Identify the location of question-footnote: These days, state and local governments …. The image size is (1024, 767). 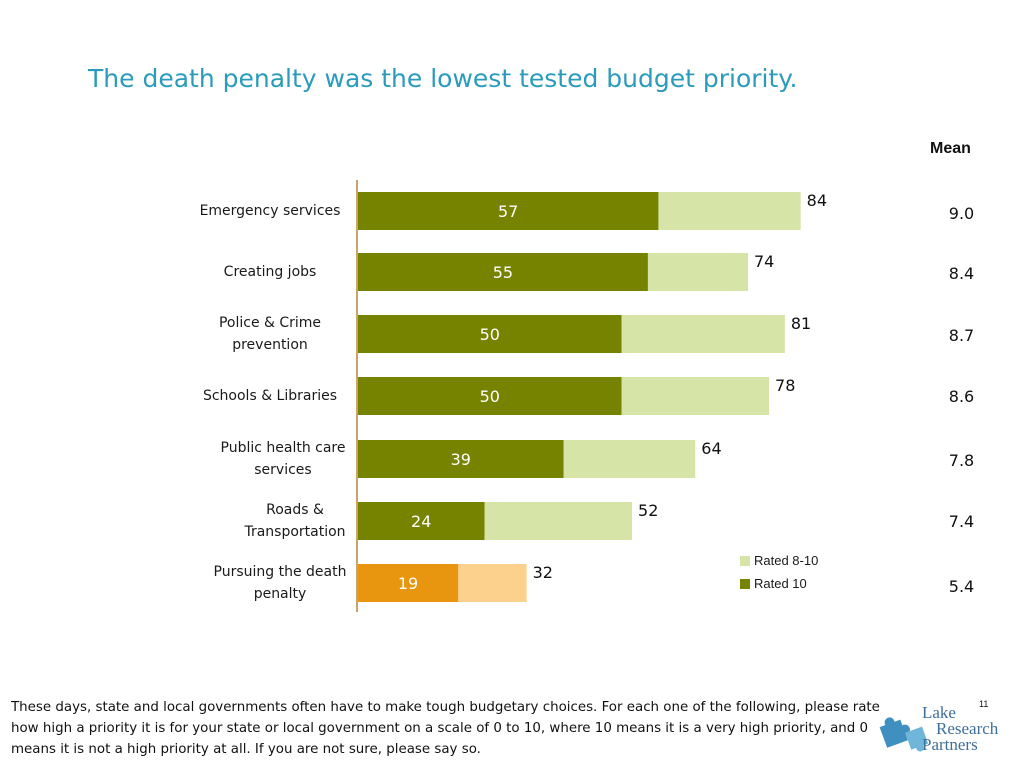
(445, 728).